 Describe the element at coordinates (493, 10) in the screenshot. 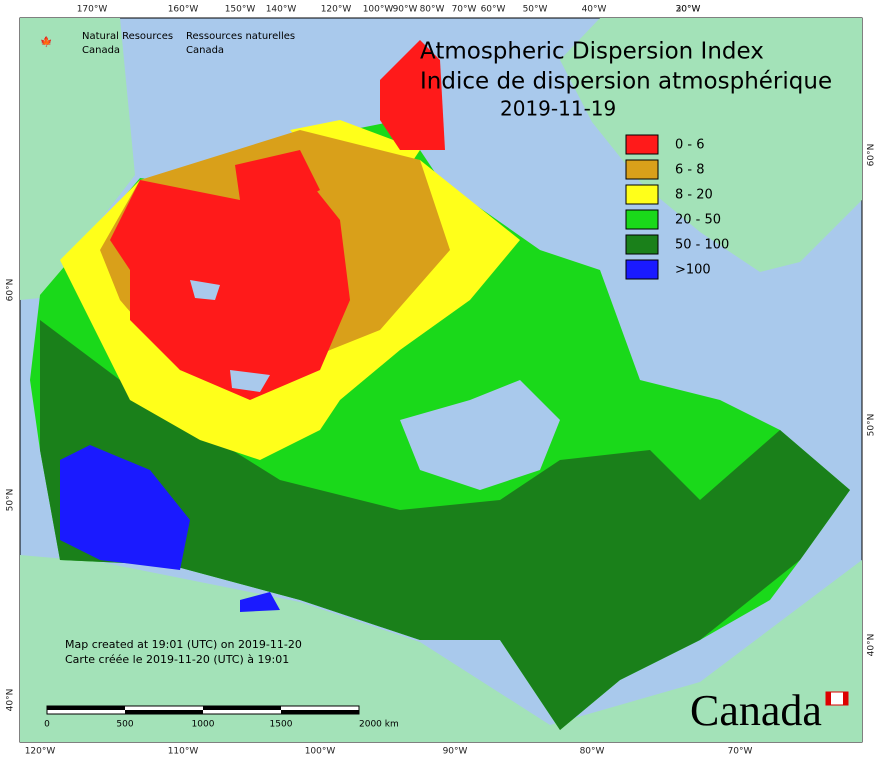

I see `graticule-label: 60°W` at that location.